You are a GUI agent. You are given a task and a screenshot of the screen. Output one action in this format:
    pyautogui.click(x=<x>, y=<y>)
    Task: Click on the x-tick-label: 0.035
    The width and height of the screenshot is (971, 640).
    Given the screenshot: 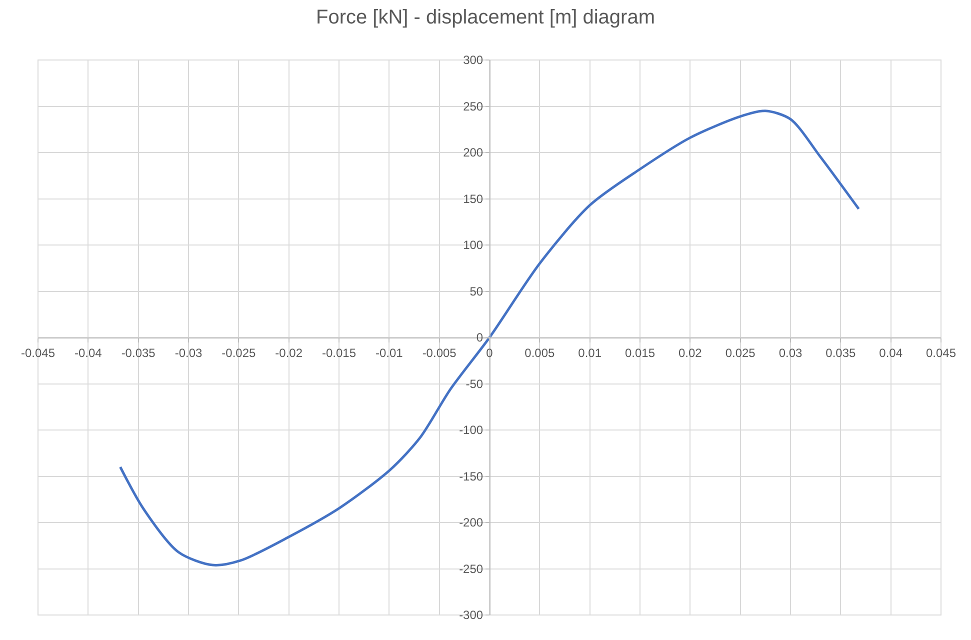 What is the action you would take?
    pyautogui.click(x=841, y=353)
    